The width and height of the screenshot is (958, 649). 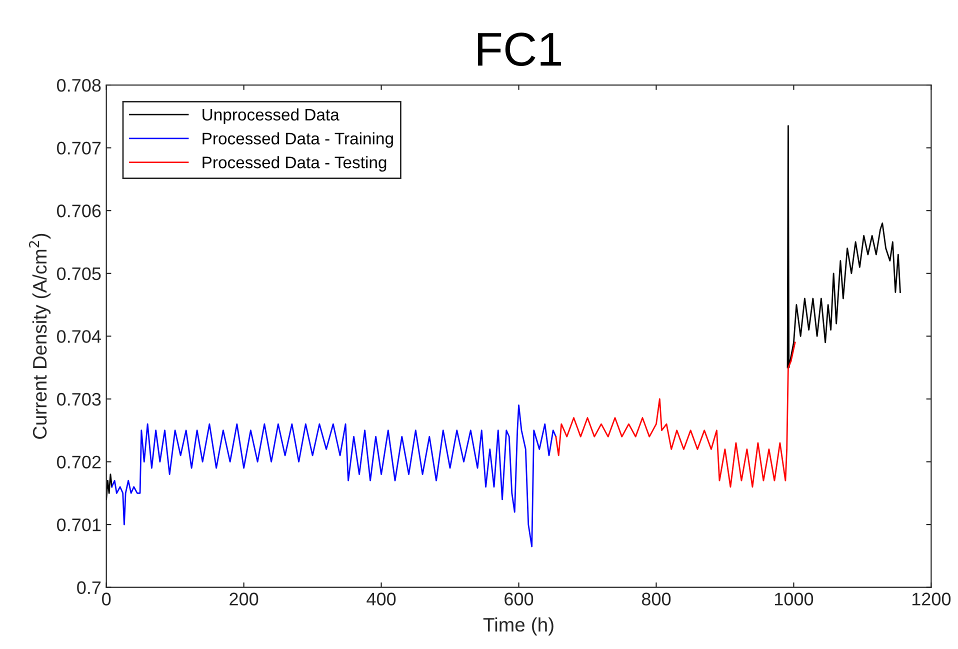 I want to click on x-tick-label: 400, so click(x=381, y=599).